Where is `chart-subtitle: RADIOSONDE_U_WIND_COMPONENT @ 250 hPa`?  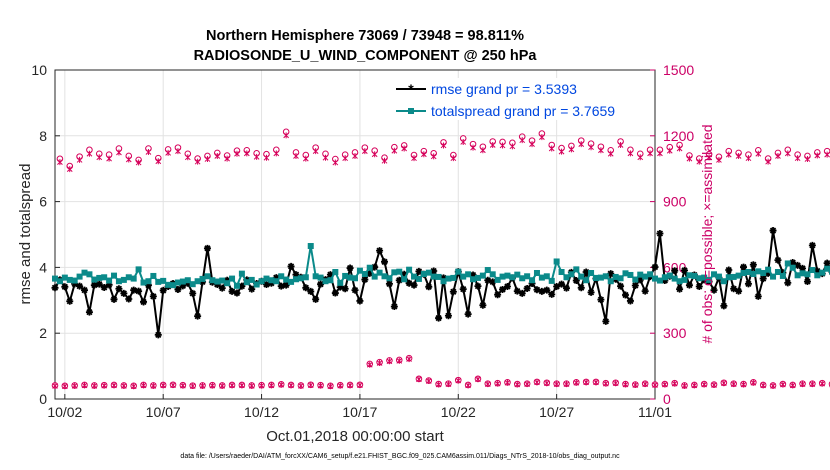
chart-subtitle: RADIOSONDE_U_WIND_COMPONENT @ 250 hPa is located at coordinates (366, 56).